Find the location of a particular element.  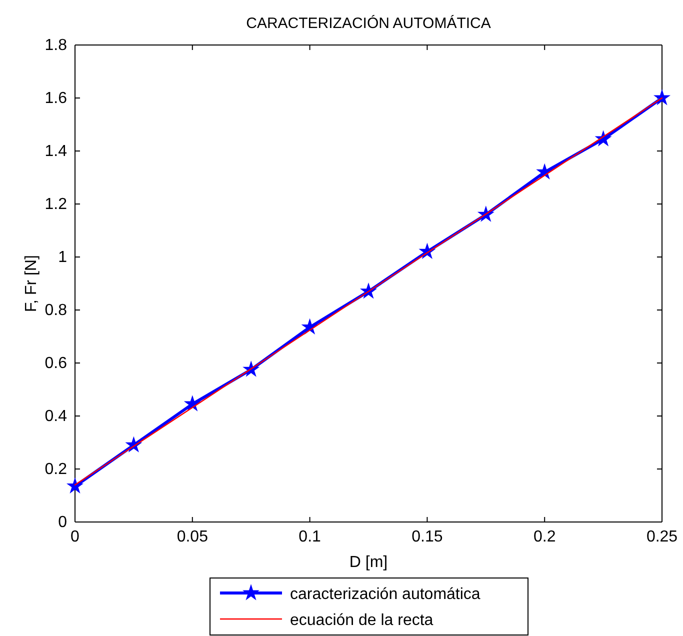

y-axis-title: F, Fr [N] is located at coordinates (31, 283).